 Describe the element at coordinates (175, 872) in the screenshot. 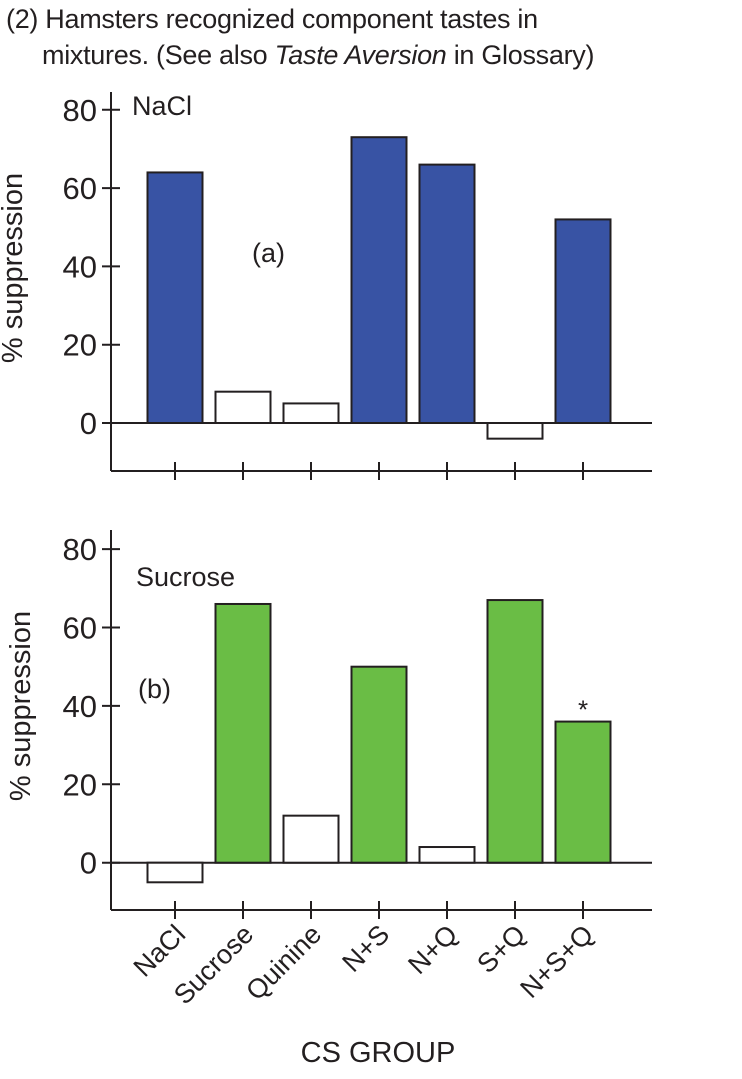

I see `panel-b-bar-nacl` at that location.